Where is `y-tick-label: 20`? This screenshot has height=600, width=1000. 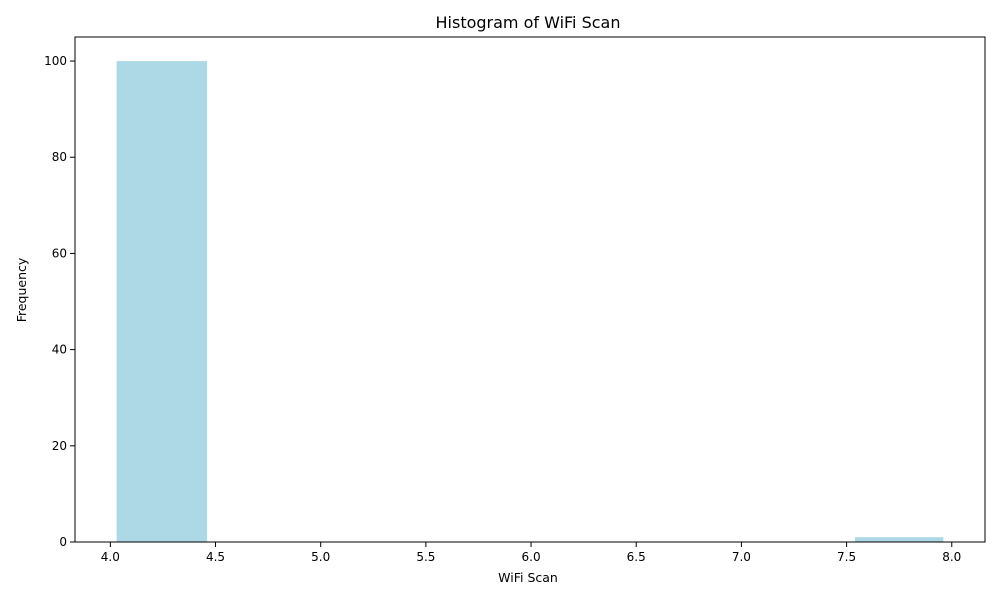 y-tick-label: 20 is located at coordinates (59, 446).